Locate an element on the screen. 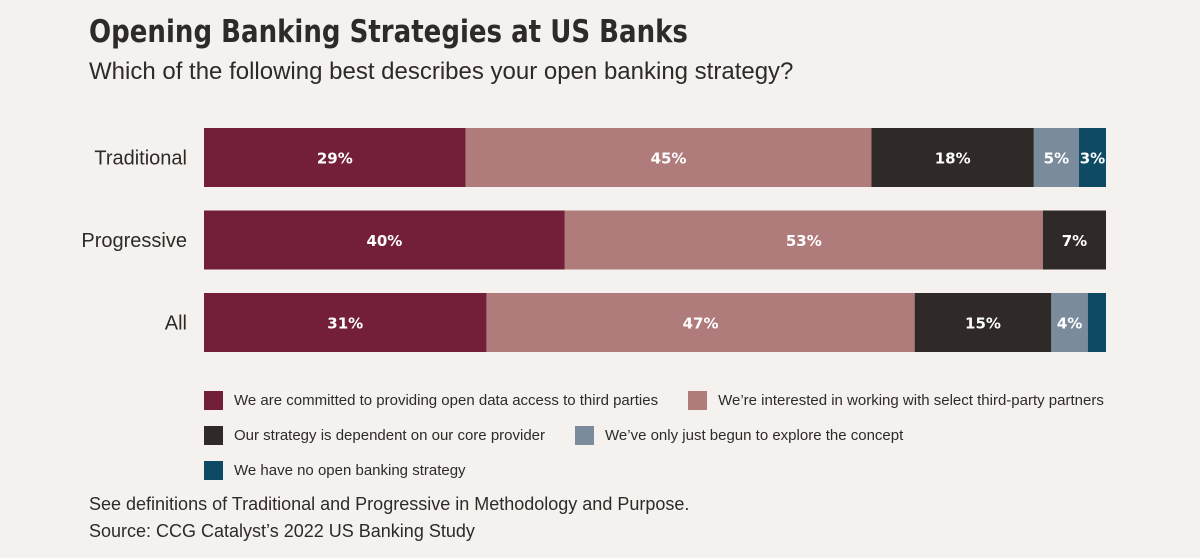  data-label: 45% is located at coordinates (669, 159).